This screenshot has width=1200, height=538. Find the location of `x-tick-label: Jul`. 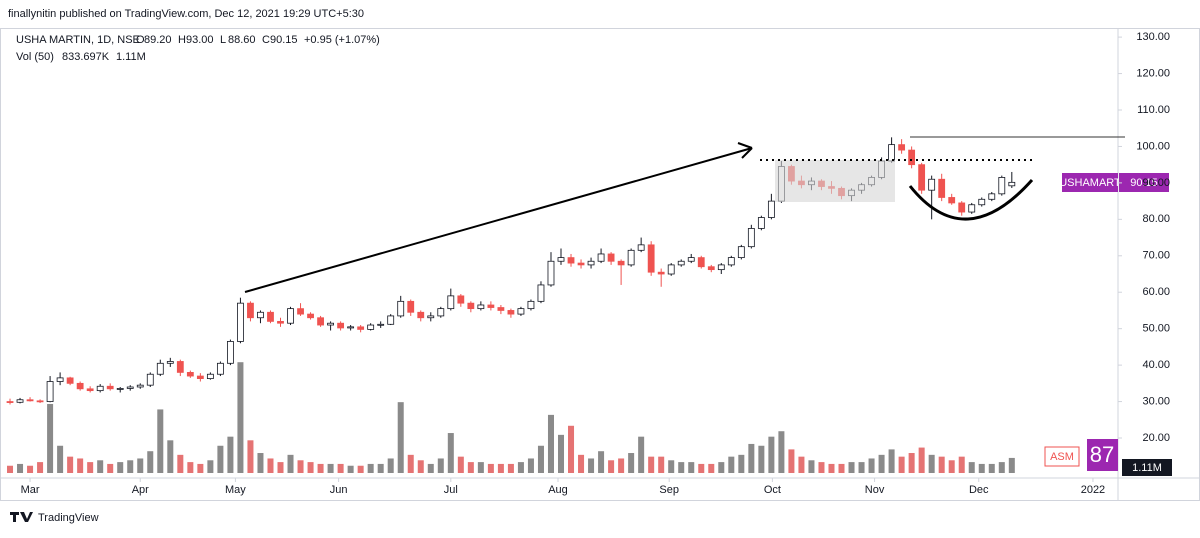

x-tick-label: Jul is located at coordinates (451, 490).